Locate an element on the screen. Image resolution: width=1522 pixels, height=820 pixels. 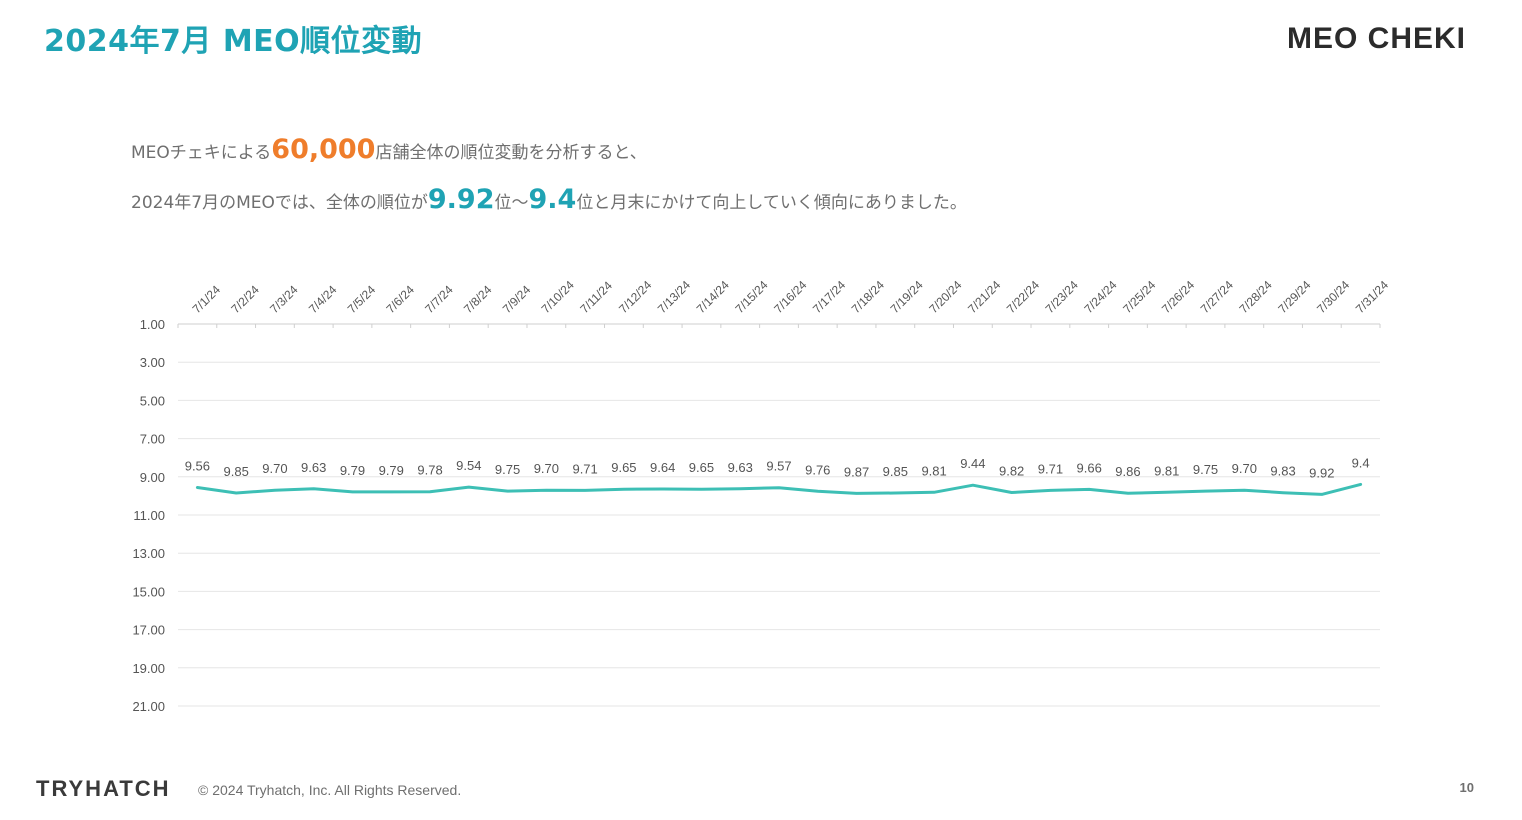
rank-best-highlight: 9.4 is located at coordinates (552, 199).